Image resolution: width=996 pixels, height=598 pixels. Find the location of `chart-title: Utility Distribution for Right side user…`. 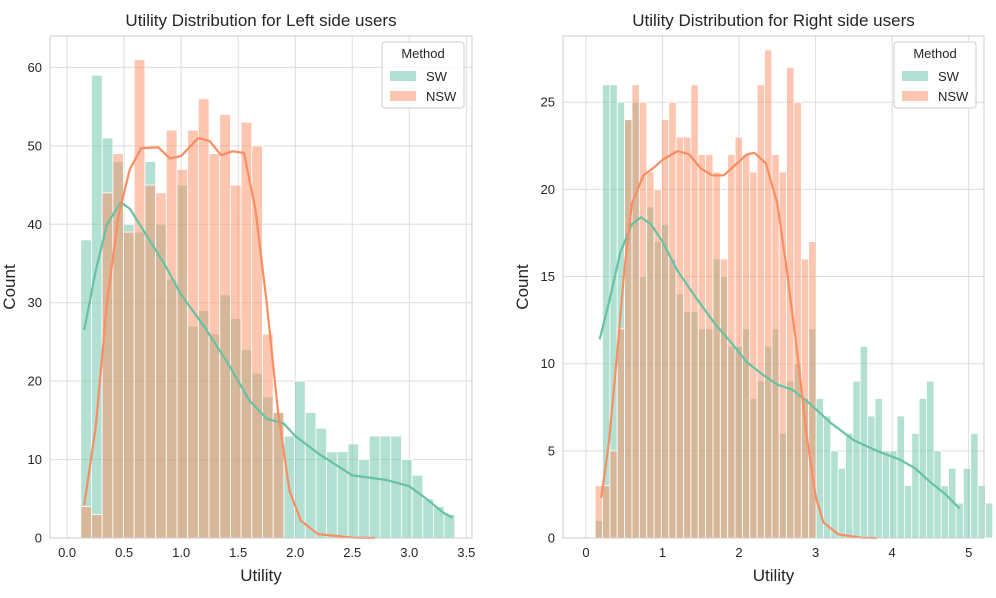

chart-title: Utility Distribution for Right side user… is located at coordinates (773, 20).